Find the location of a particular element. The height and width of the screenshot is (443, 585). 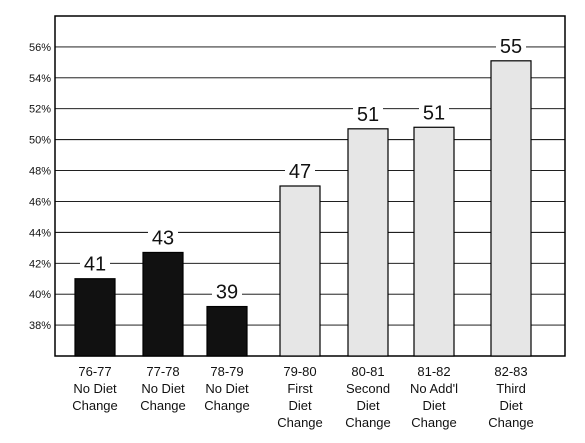

data-label: 43 is located at coordinates (163, 238).